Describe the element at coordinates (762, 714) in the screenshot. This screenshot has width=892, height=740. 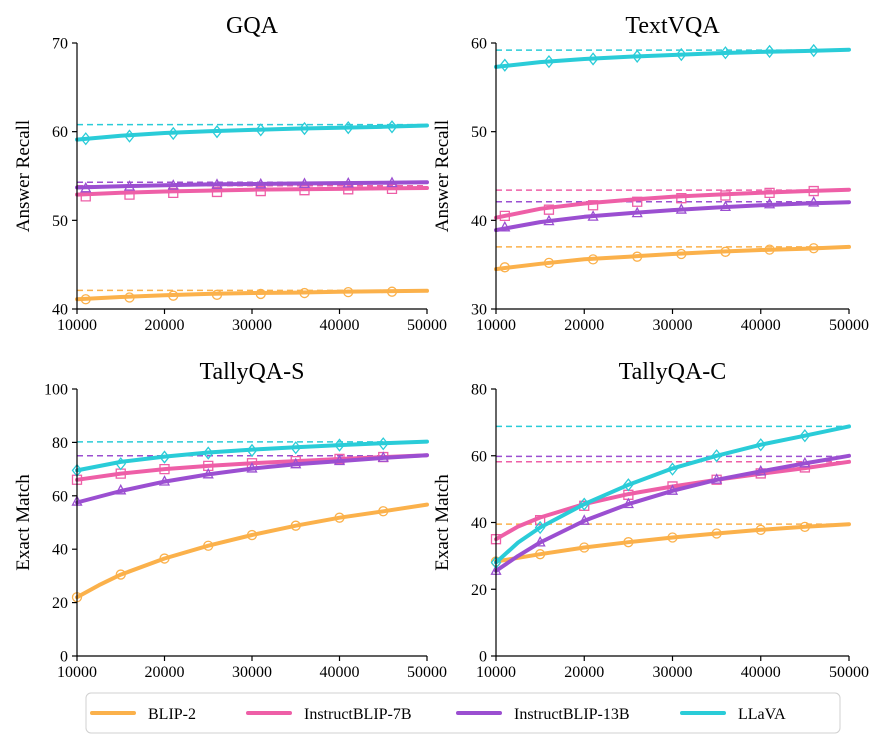
I see `legend-label: LLaVA` at that location.